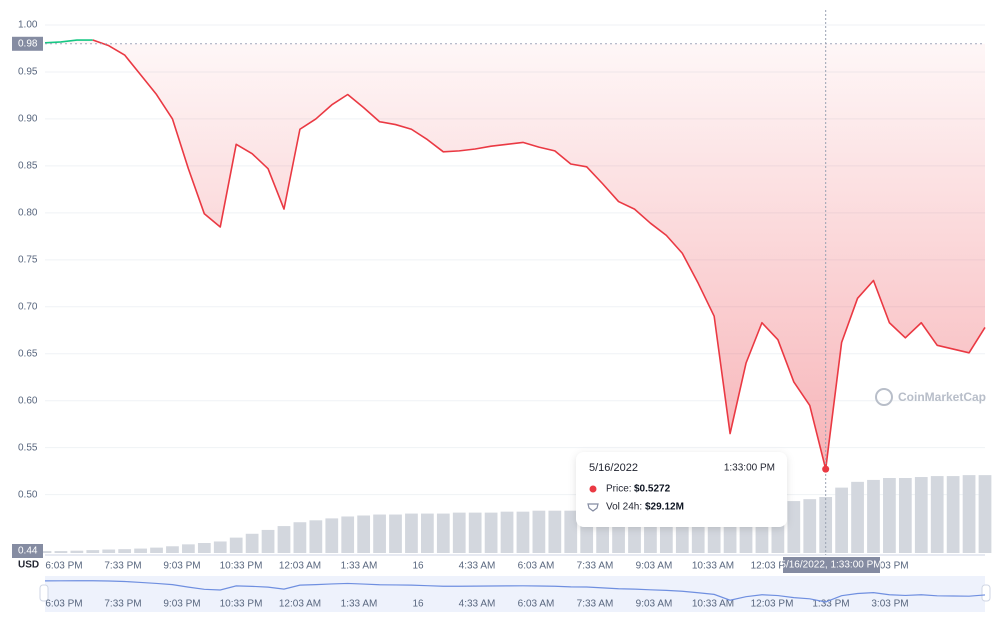  Describe the element at coordinates (28, 259) in the screenshot. I see `y-tick-label: 0.75` at that location.